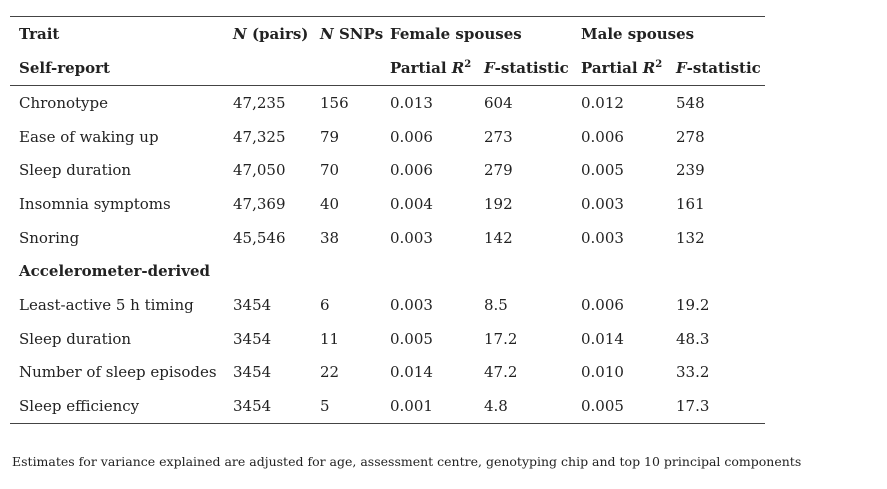 This screenshot has width=887, height=489. What do you see at coordinates (330, 136) in the screenshot?
I see `value-cell: 79` at bounding box center [330, 136].